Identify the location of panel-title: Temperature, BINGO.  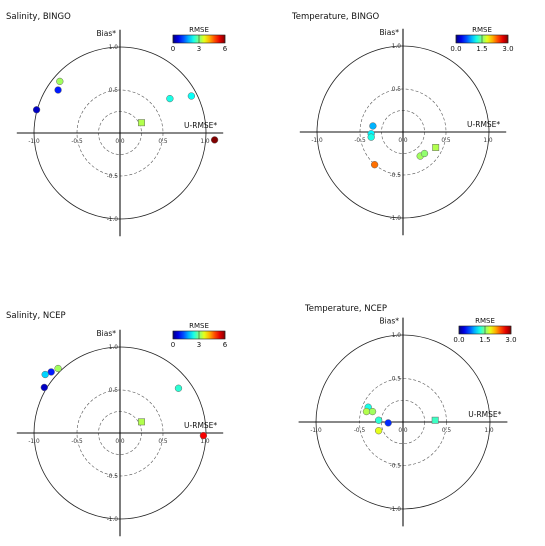
(335, 17).